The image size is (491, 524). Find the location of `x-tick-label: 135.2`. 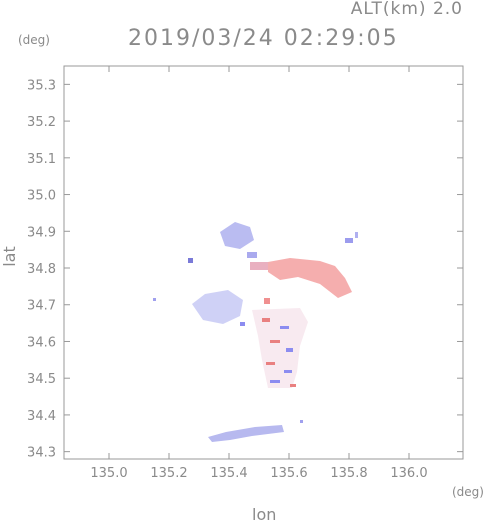

x-tick-label: 135.2 is located at coordinates (168, 473).